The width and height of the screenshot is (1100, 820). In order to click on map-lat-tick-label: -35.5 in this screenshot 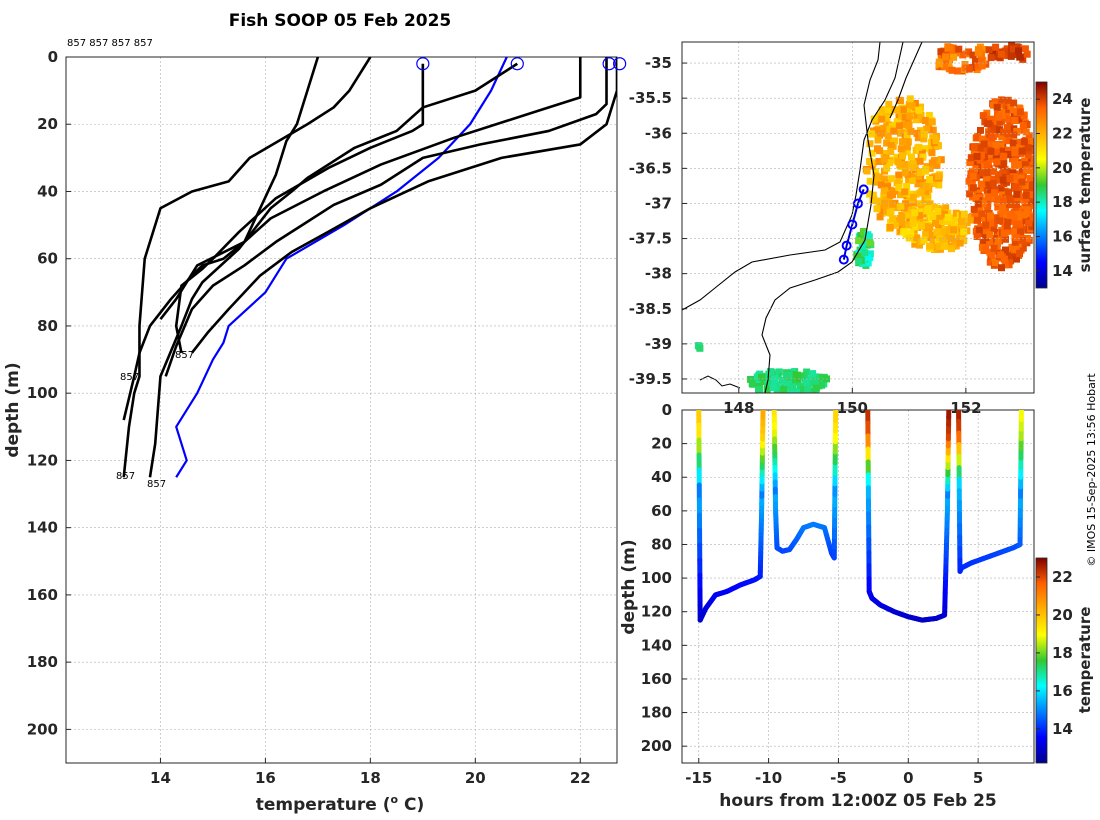, I will do `click(650, 98)`.